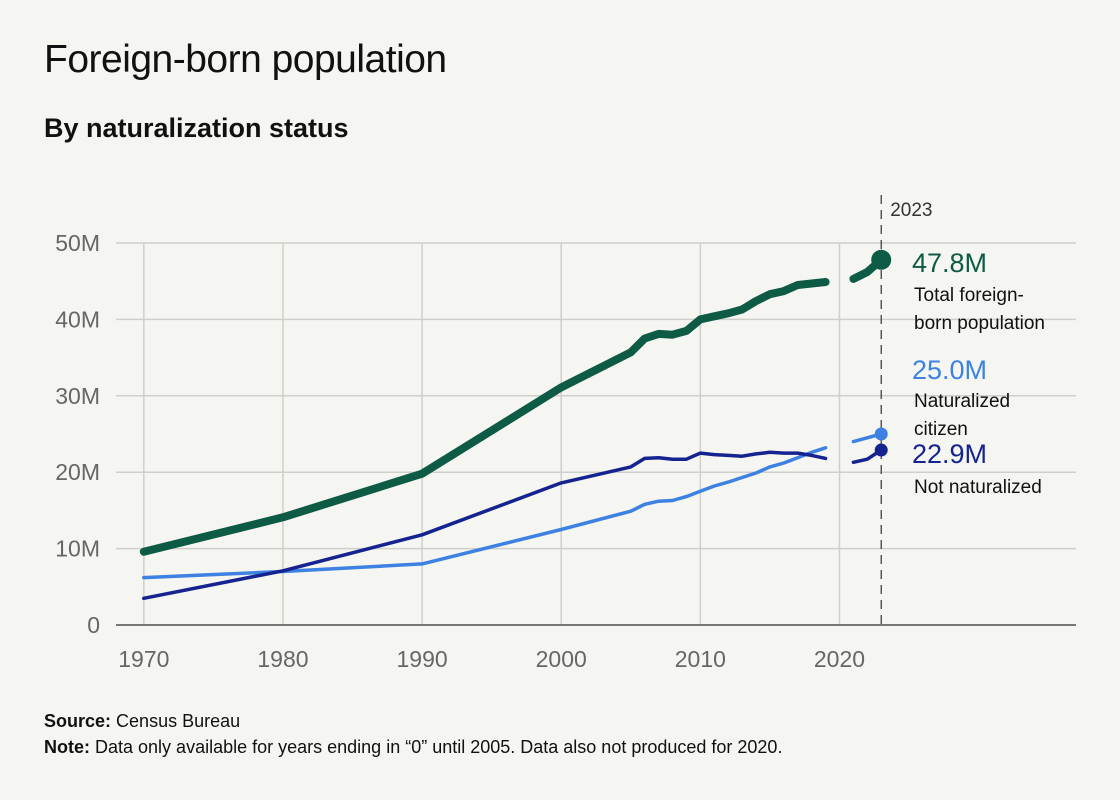  What do you see at coordinates (881, 450) in the screenshot?
I see `end-marker-not-naturalized` at bounding box center [881, 450].